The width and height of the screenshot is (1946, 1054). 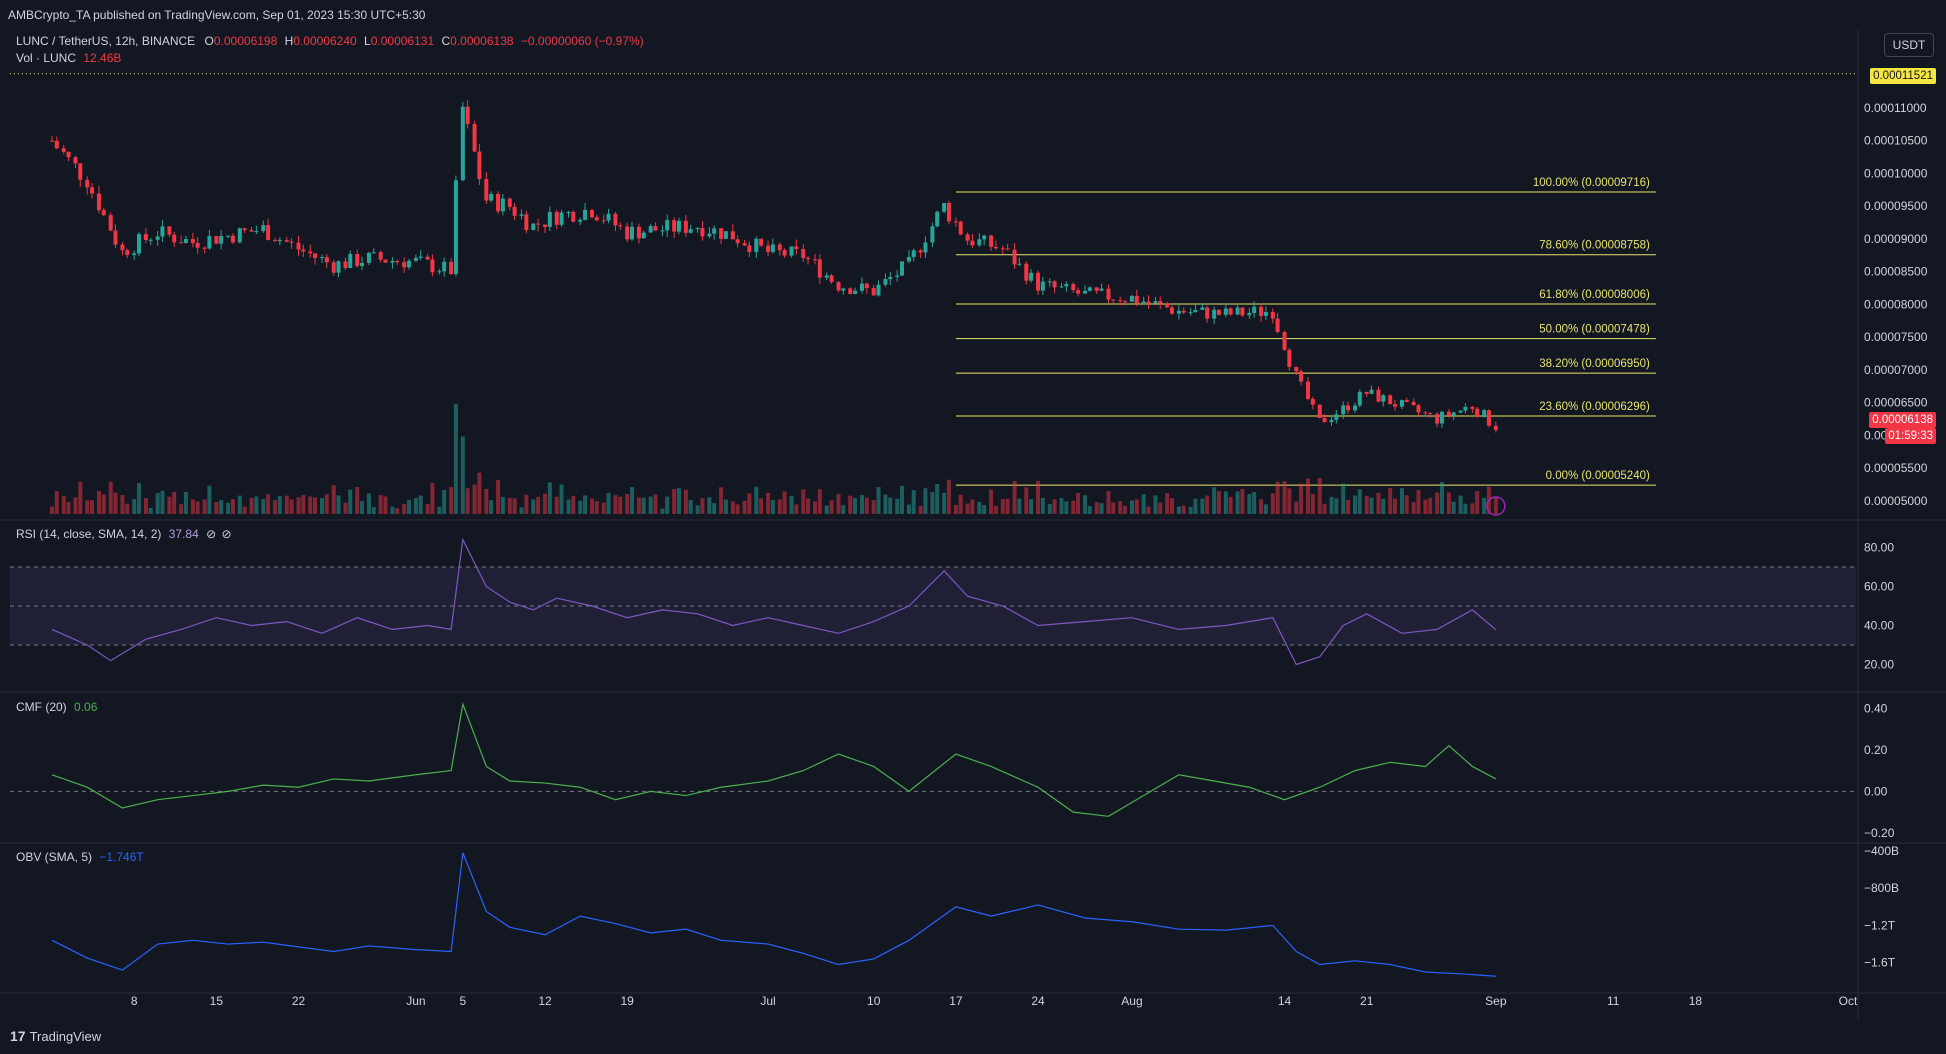 What do you see at coordinates (773, 914) in the screenshot?
I see `obv-line` at bounding box center [773, 914].